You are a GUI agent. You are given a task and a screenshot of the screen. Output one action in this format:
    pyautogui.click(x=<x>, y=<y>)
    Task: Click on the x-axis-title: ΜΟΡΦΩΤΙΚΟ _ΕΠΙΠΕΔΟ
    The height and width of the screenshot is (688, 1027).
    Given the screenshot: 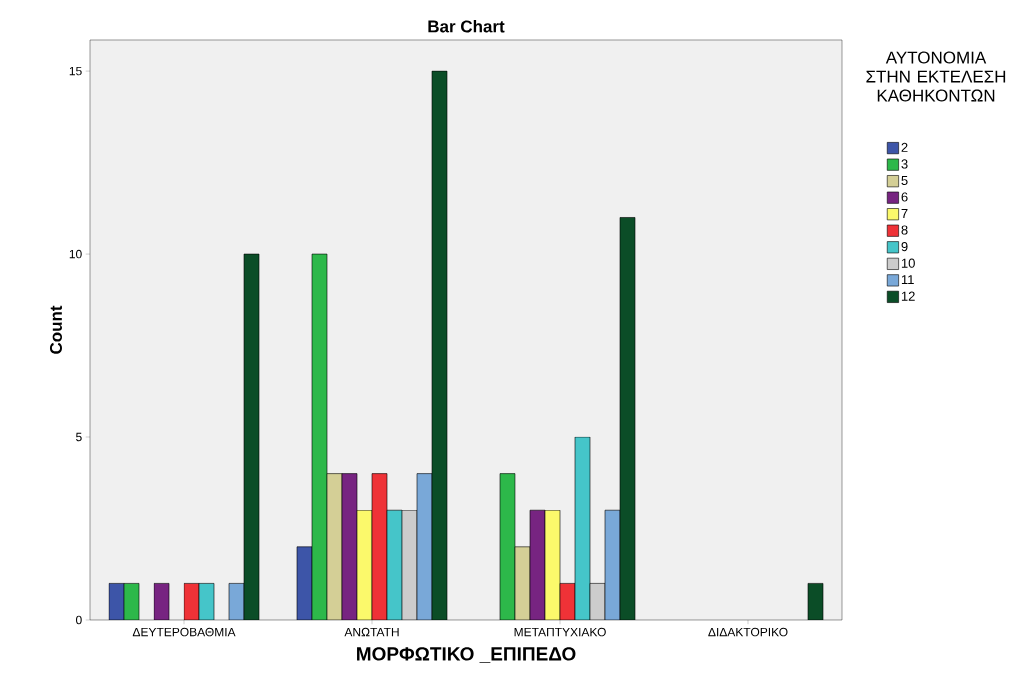 What is the action you would take?
    pyautogui.click(x=466, y=655)
    